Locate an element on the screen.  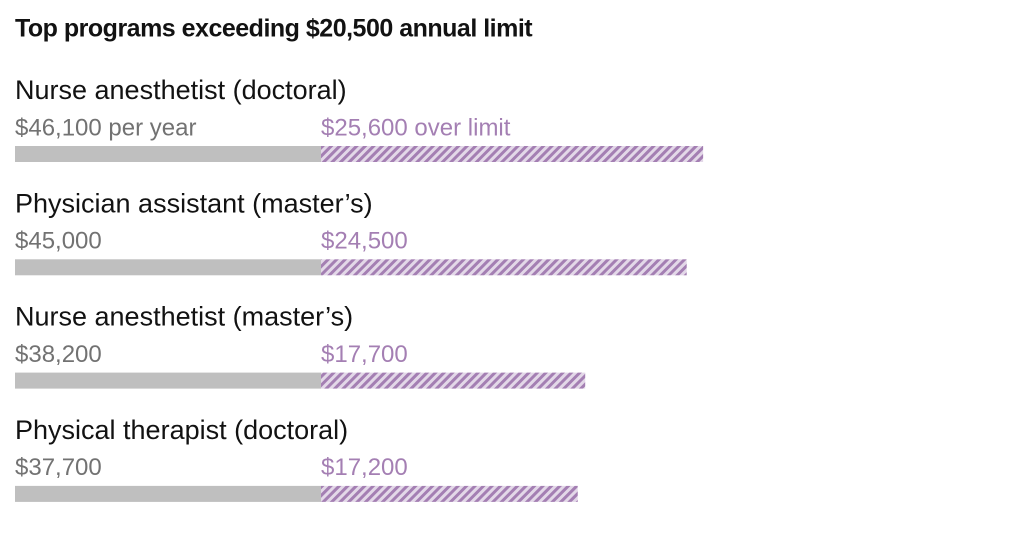
over-limit-label: $25,600 over limit is located at coordinates (416, 127).